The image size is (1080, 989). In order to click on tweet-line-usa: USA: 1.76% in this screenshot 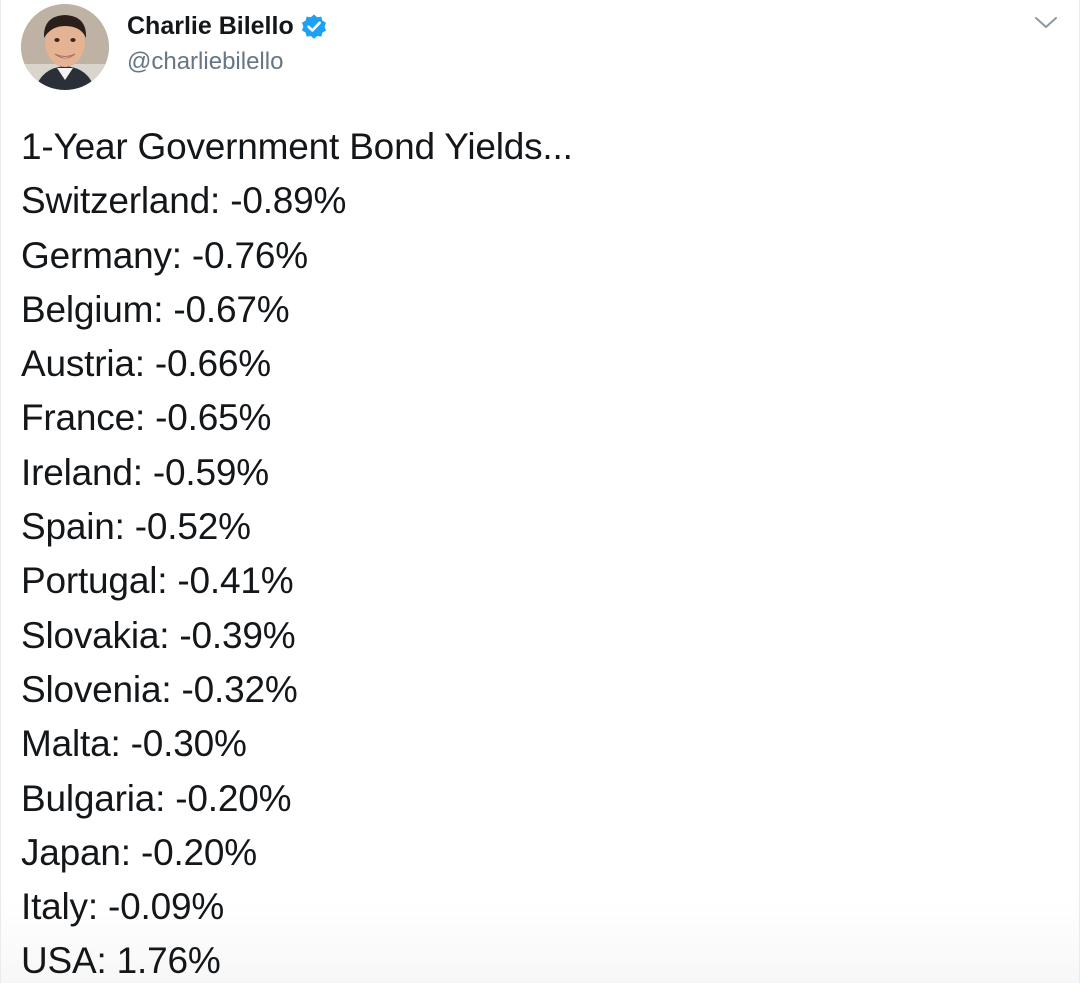, I will do `click(121, 961)`.